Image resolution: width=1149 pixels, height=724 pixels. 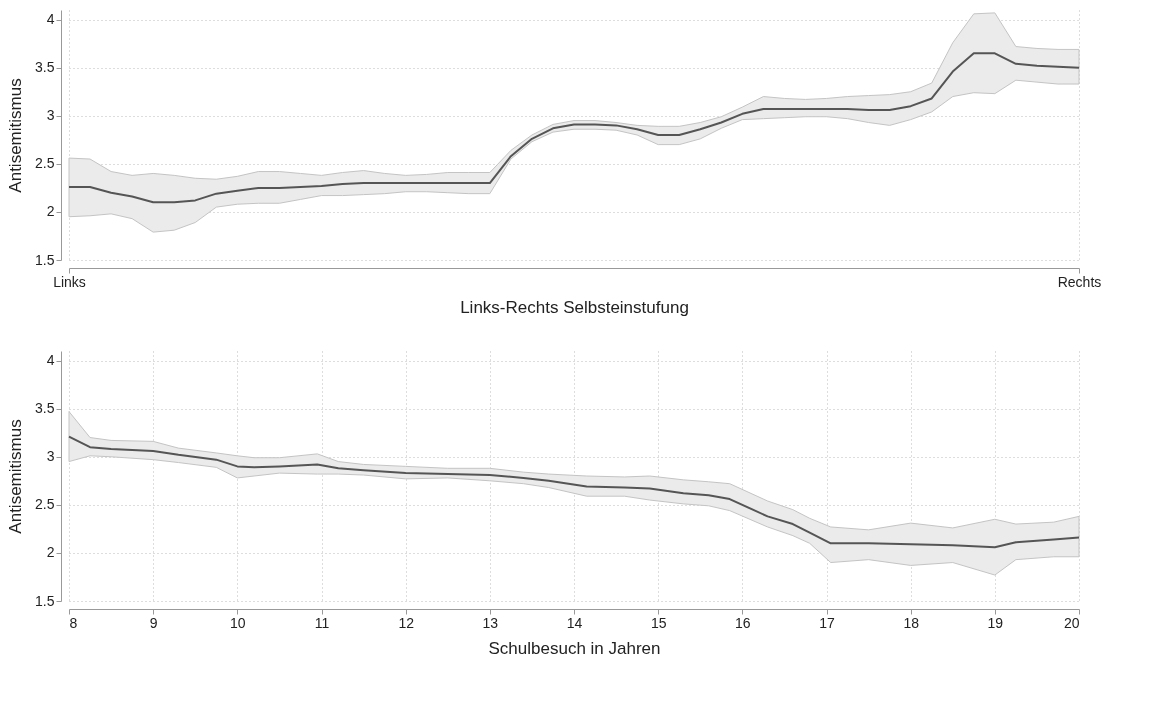 I want to click on x-tick-label: 10, so click(x=238, y=622).